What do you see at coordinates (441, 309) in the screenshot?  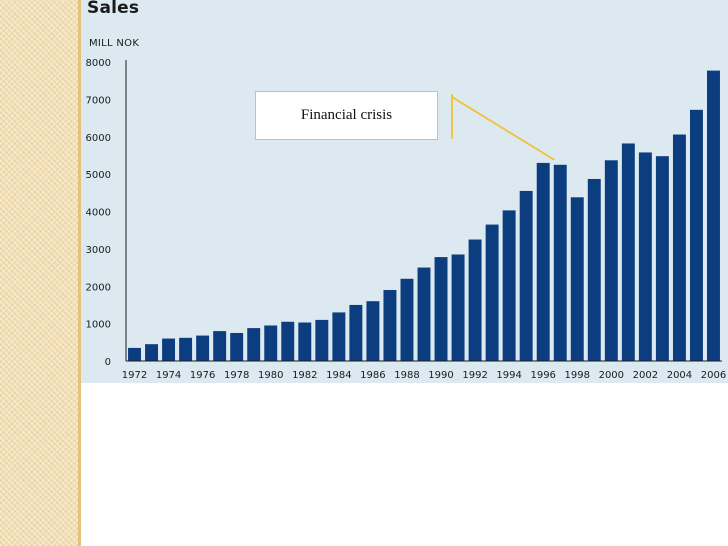 I see `bar-1990` at bounding box center [441, 309].